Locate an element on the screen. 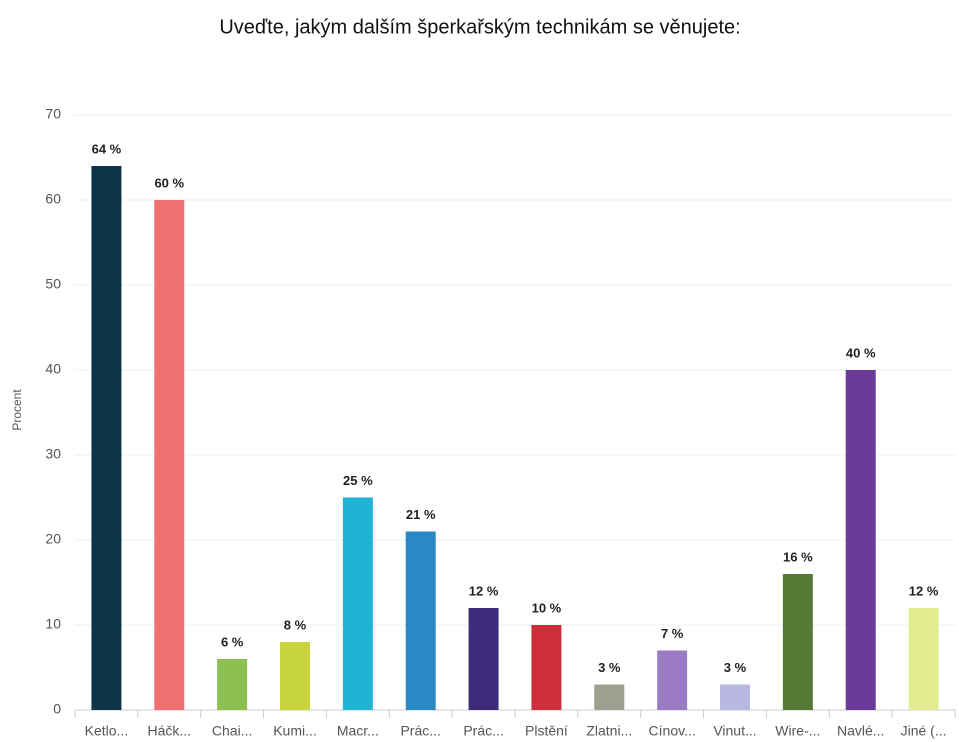 This screenshot has width=959, height=742. y-tick-label: 60 is located at coordinates (53, 199).